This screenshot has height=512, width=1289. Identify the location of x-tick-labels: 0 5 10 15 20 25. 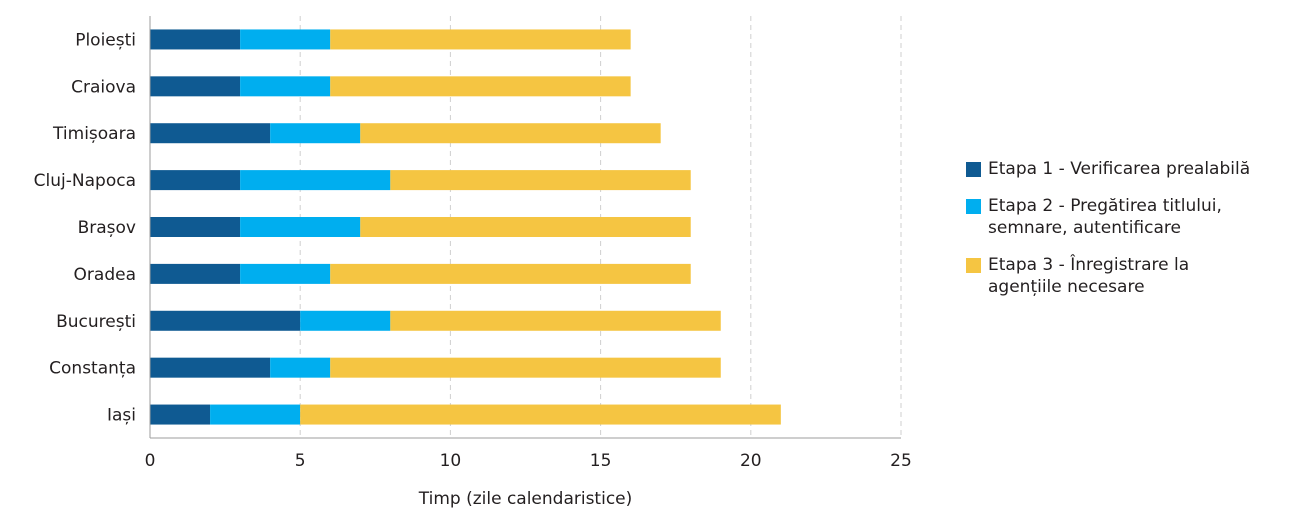
(528, 461).